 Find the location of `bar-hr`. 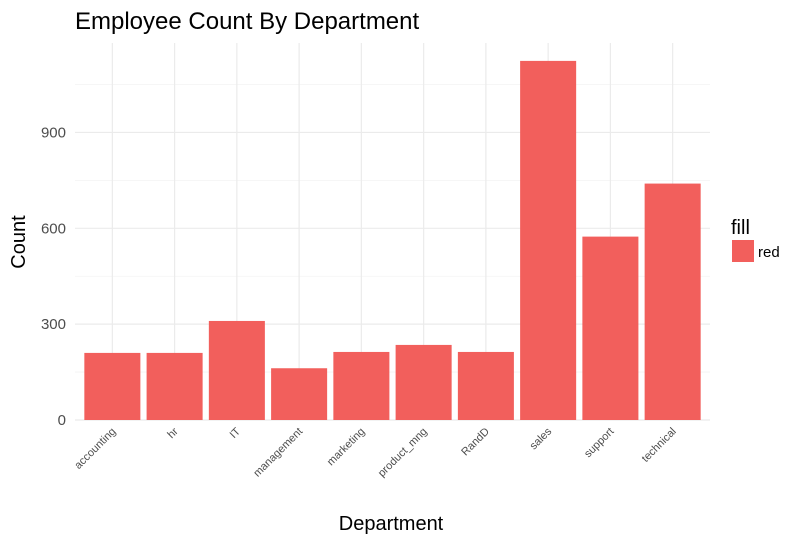

bar-hr is located at coordinates (174, 386).